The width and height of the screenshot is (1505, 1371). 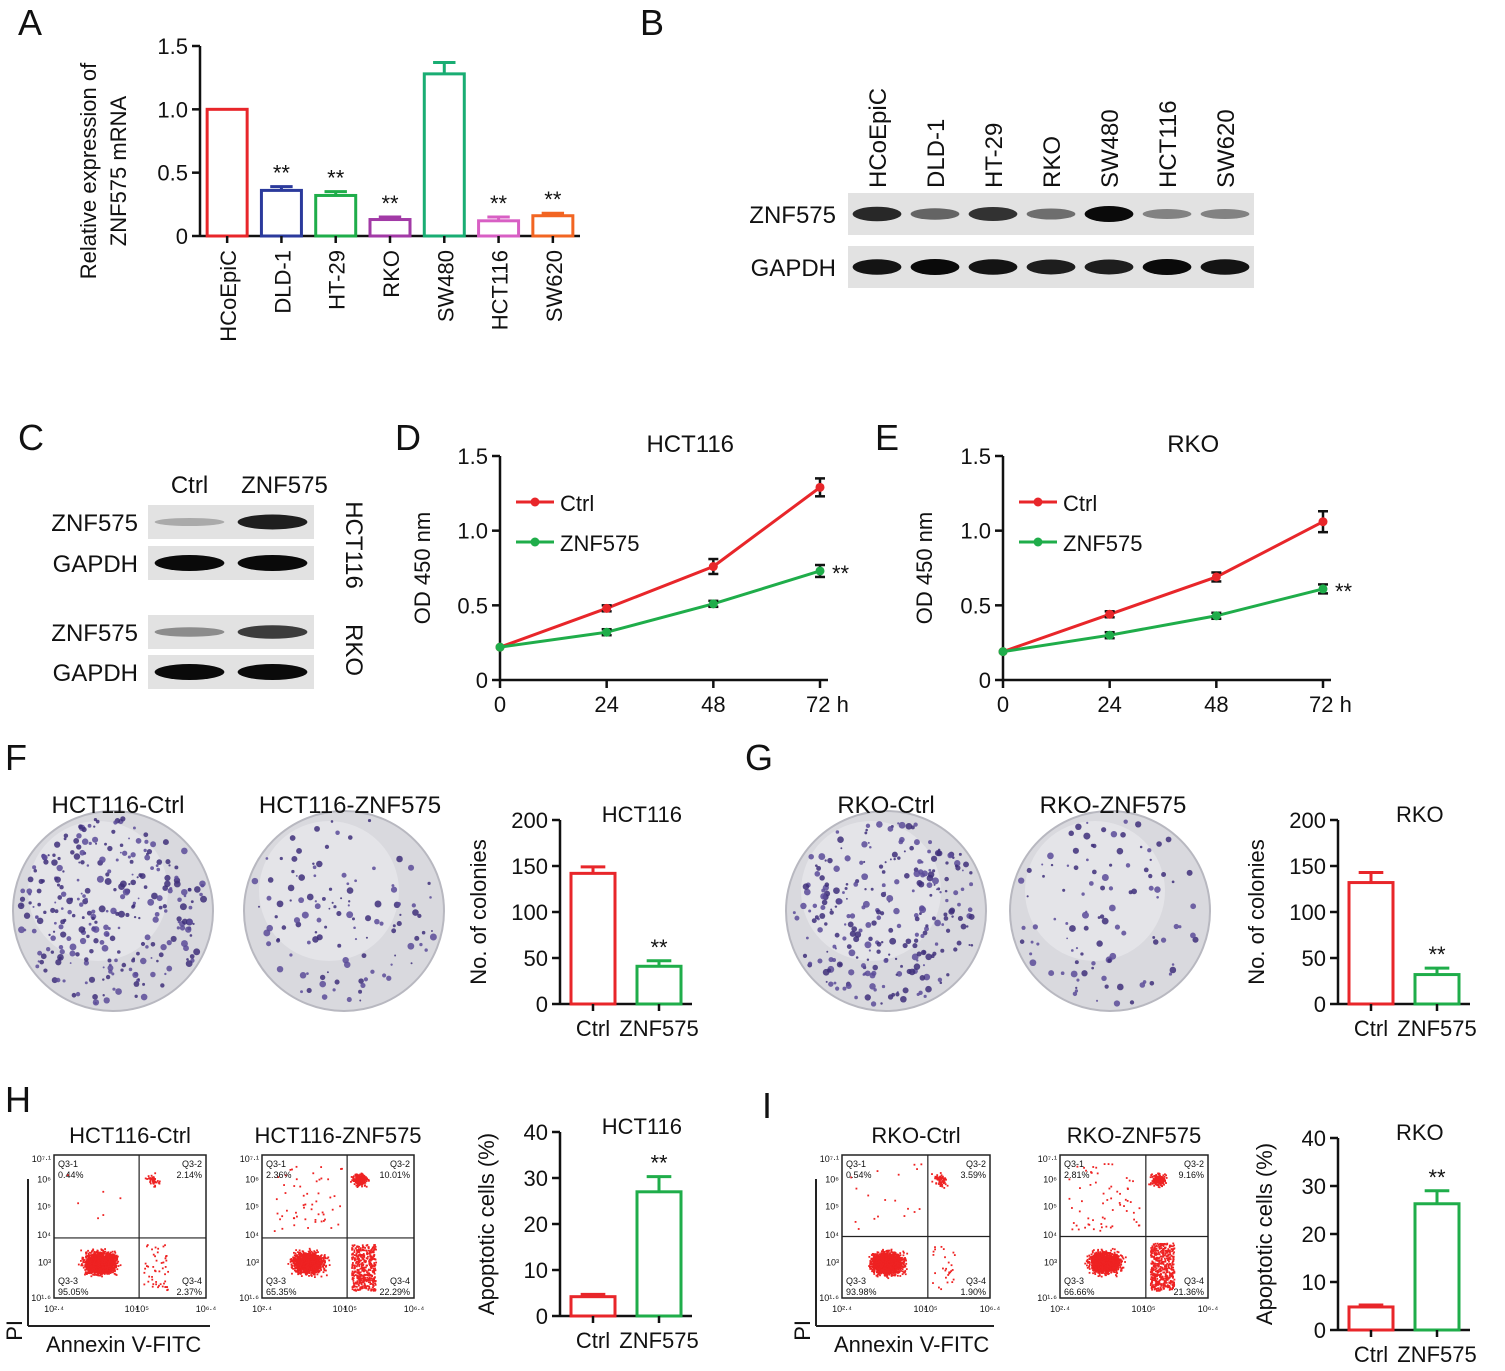 What do you see at coordinates (54, 1309) in the screenshot?
I see `flow-hct116-ctrl-x-tick-label: 10²·⁴` at bounding box center [54, 1309].